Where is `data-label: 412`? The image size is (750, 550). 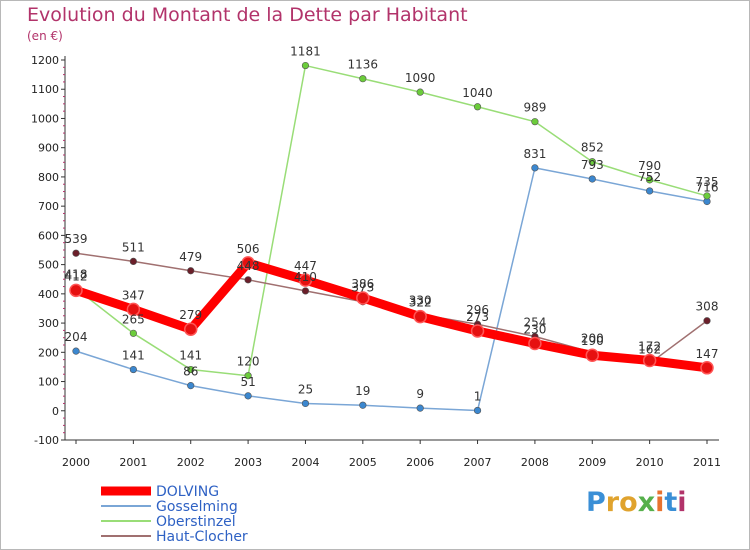 data-label: 412 is located at coordinates (76, 276).